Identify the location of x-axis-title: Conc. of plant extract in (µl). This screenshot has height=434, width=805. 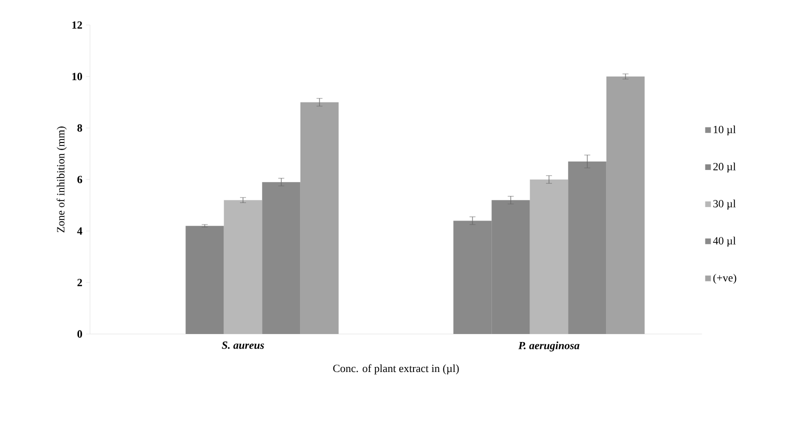
(396, 369).